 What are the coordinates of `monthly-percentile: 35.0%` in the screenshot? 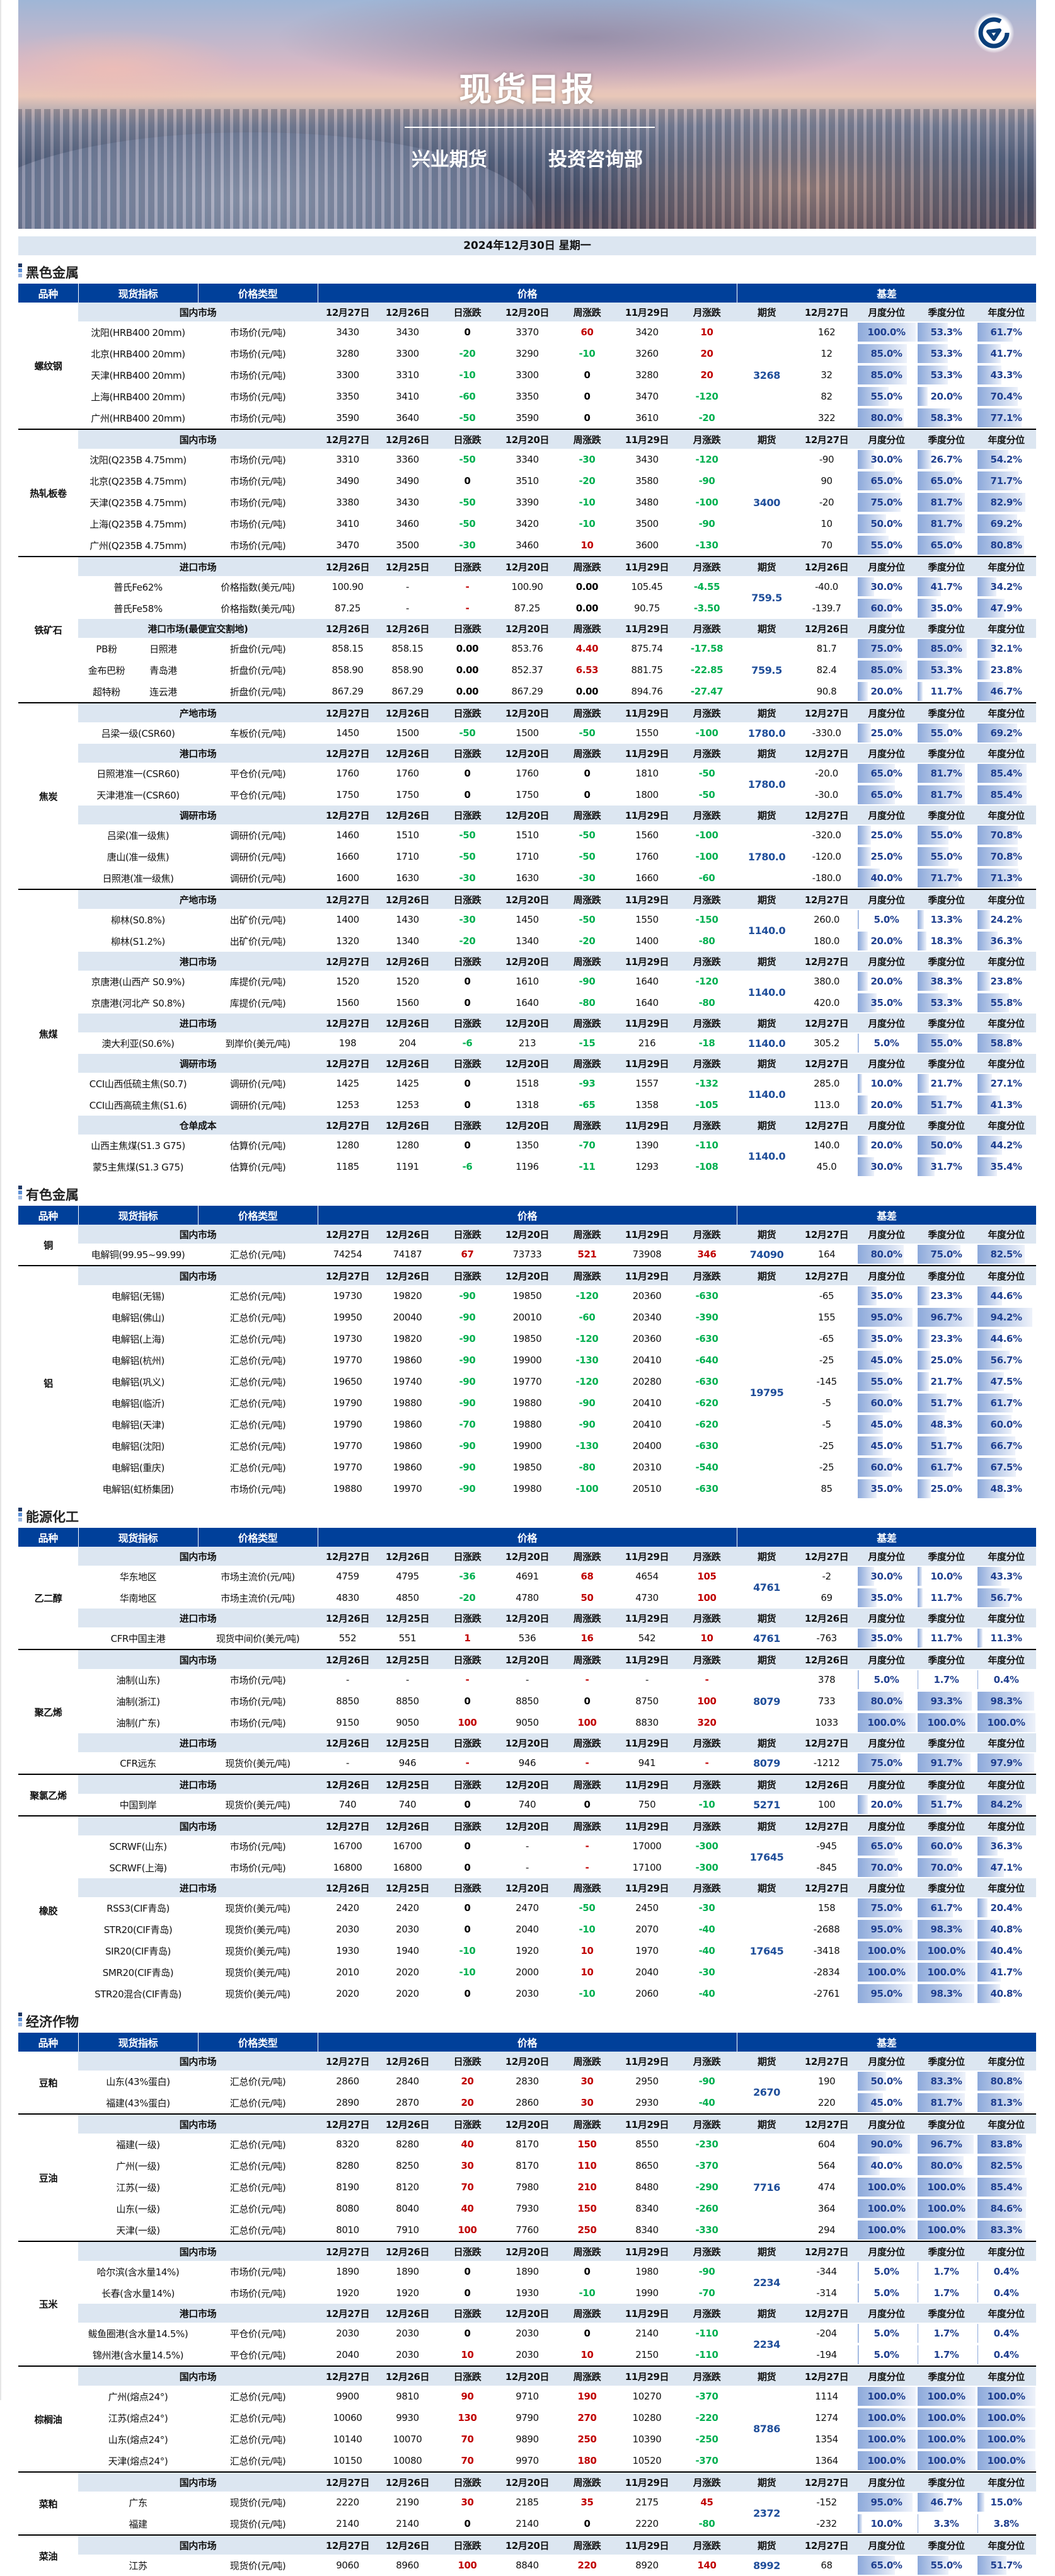 It's located at (886, 1598).